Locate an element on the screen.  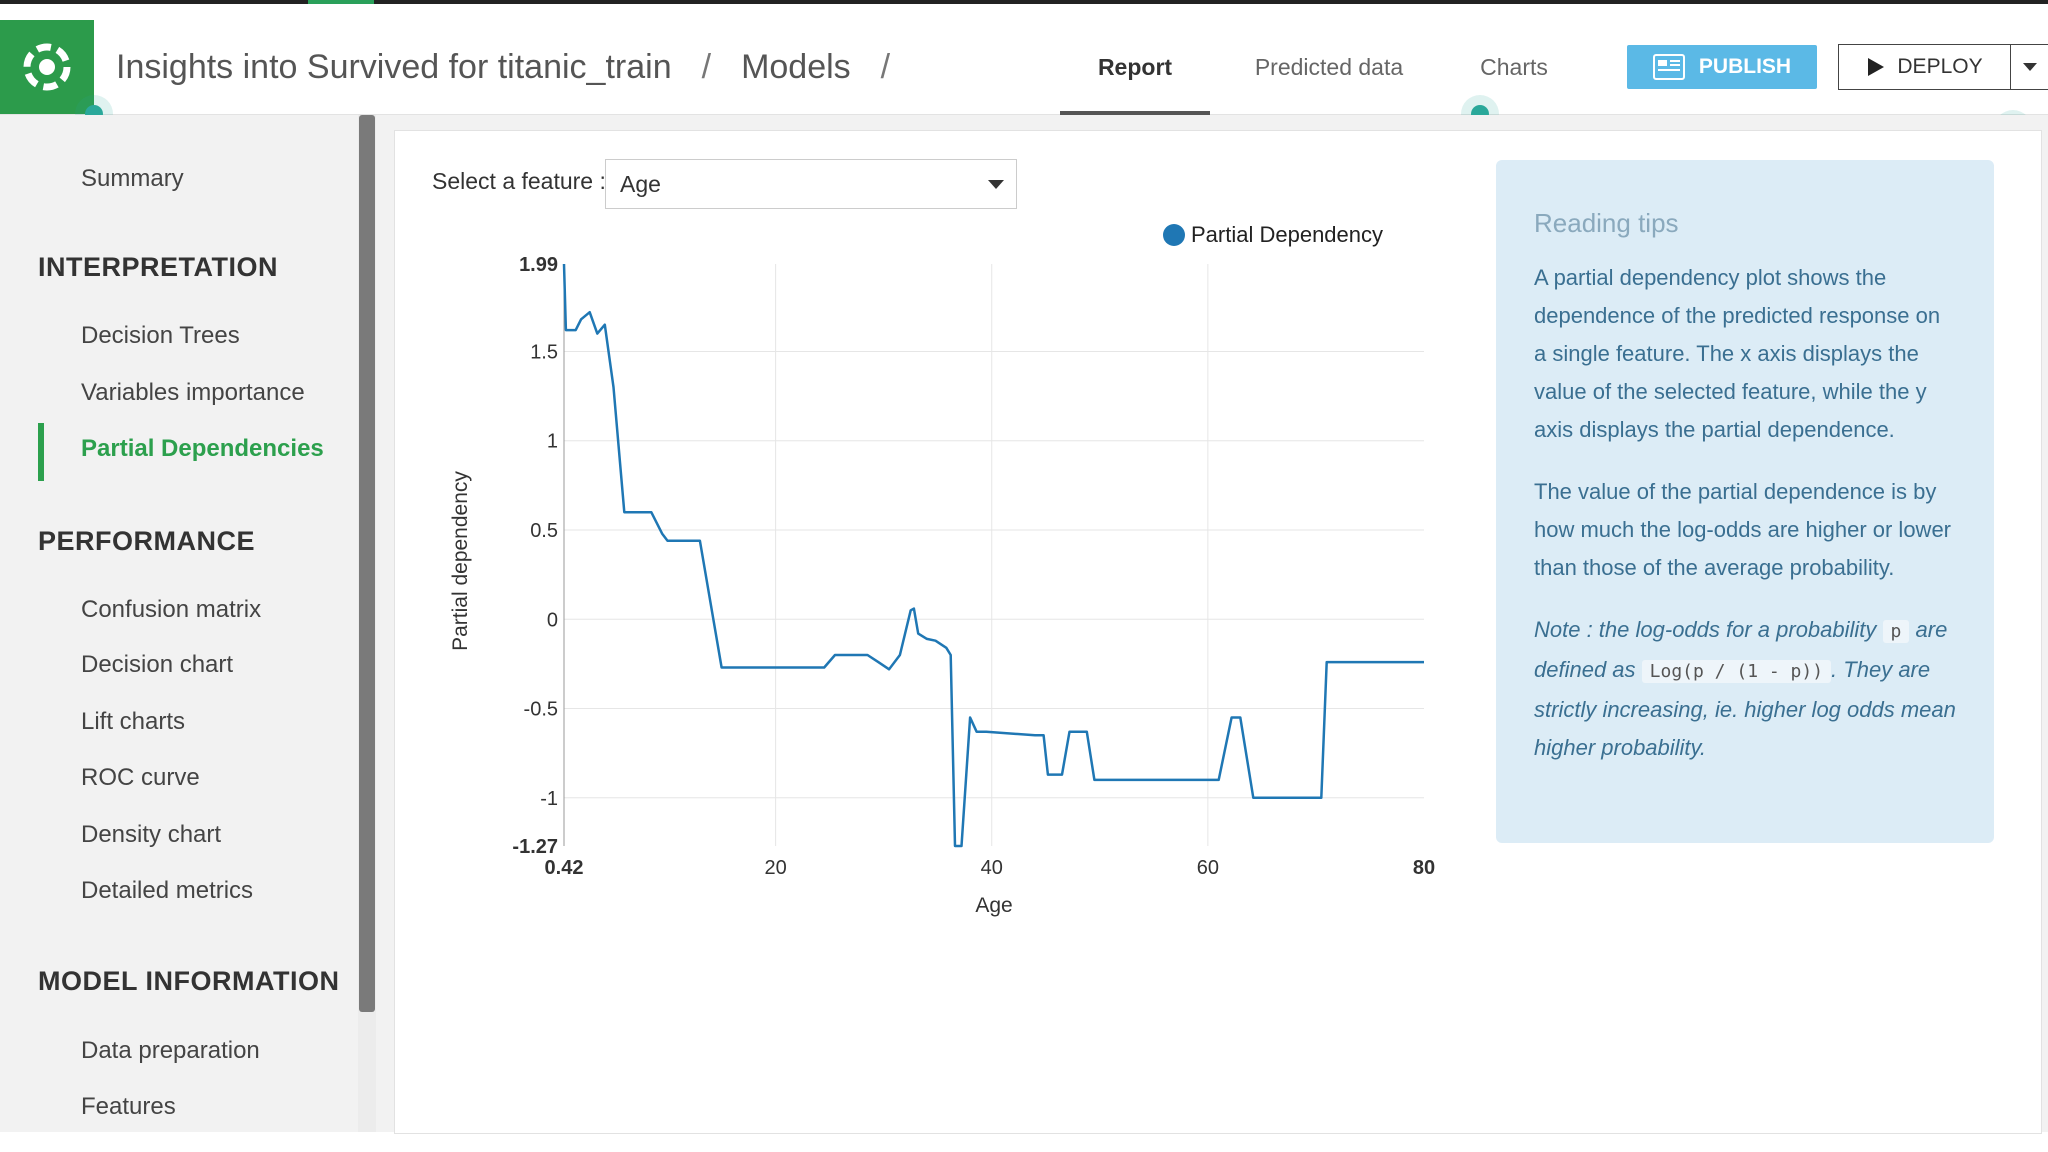
bird-logo-icon is located at coordinates (47, 67).